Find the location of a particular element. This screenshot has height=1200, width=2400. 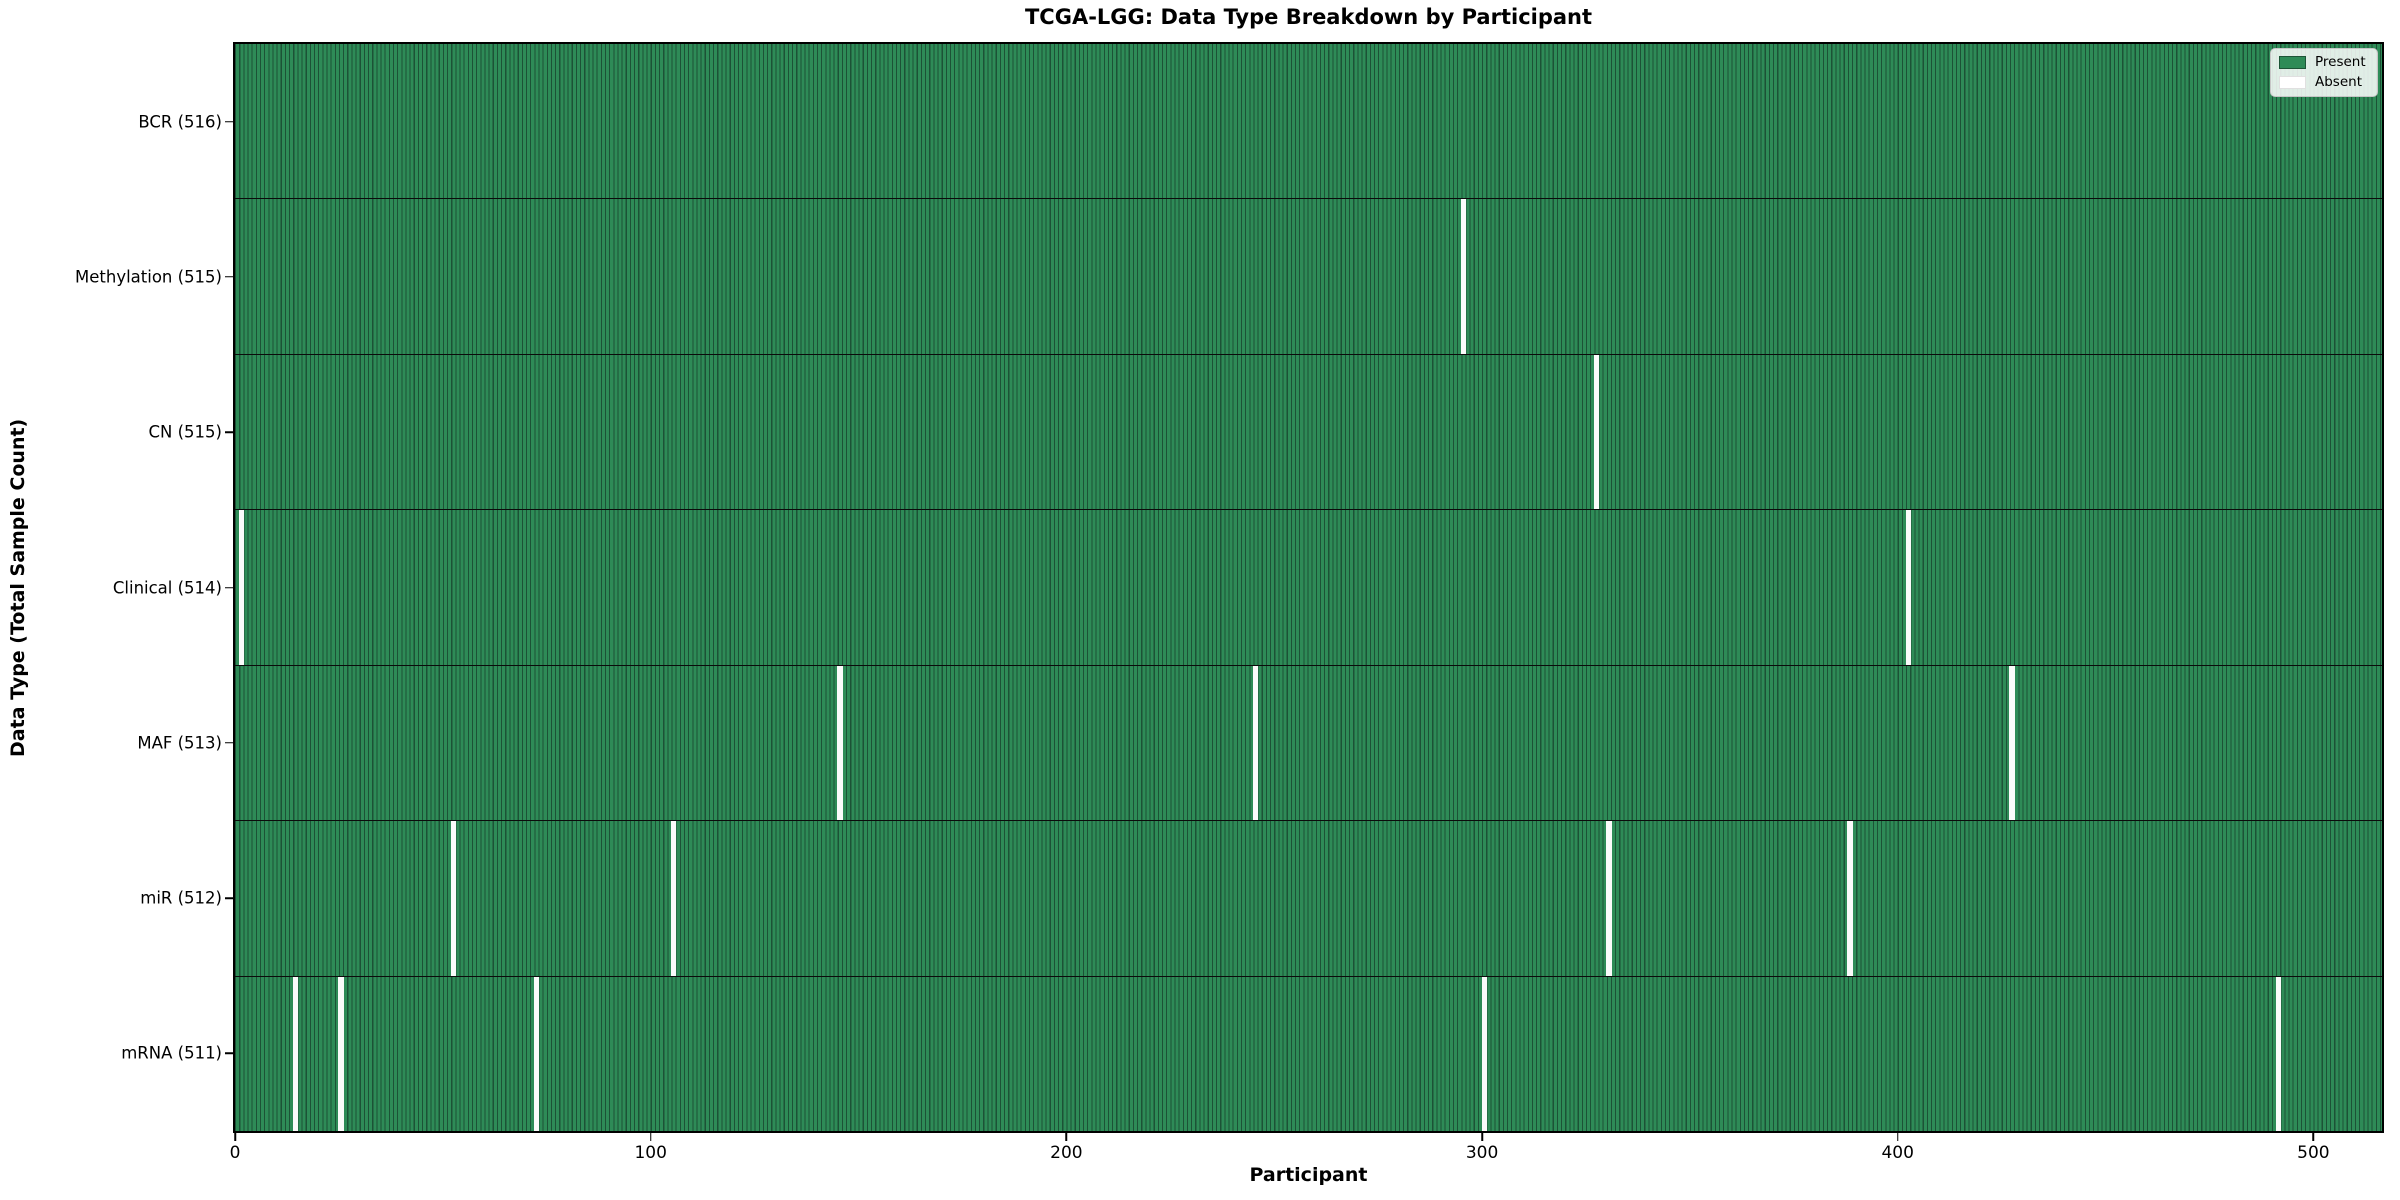

legend-label: Absent is located at coordinates (2338, 82).